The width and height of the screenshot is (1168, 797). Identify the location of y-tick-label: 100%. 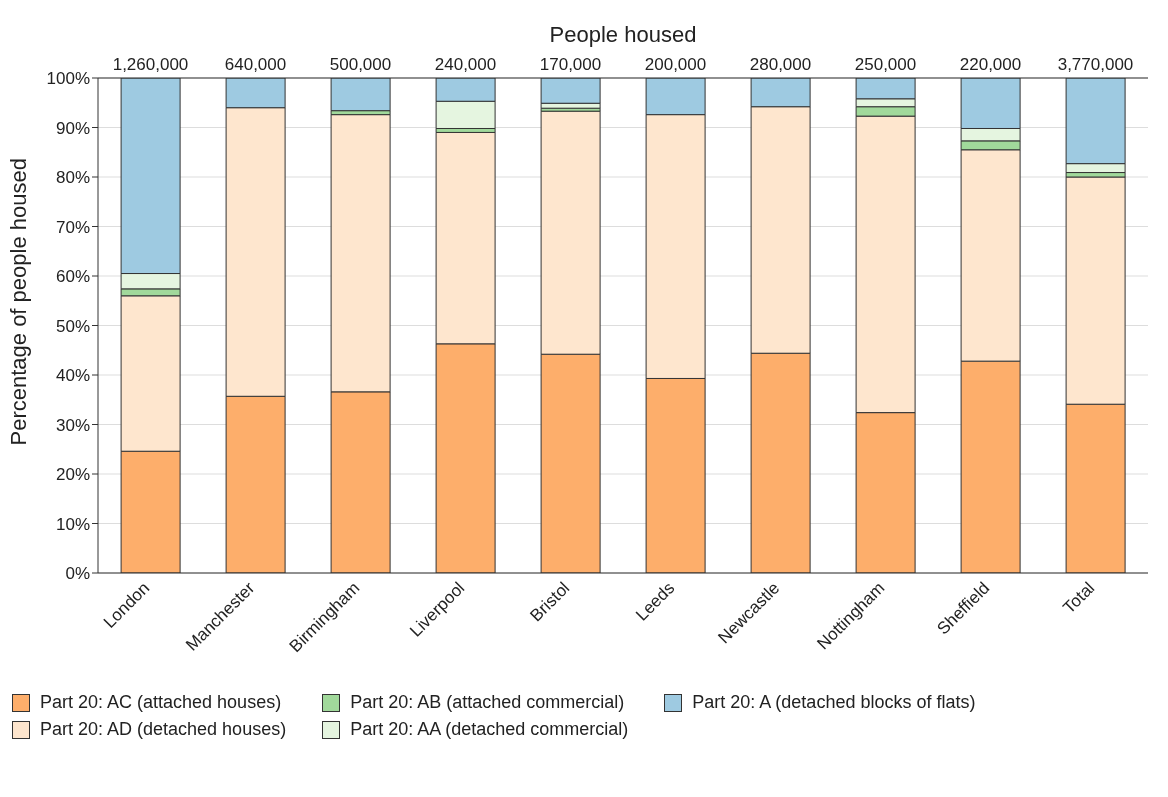
(68, 79).